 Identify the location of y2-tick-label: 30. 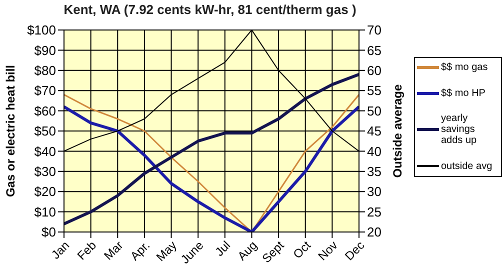
(374, 192).